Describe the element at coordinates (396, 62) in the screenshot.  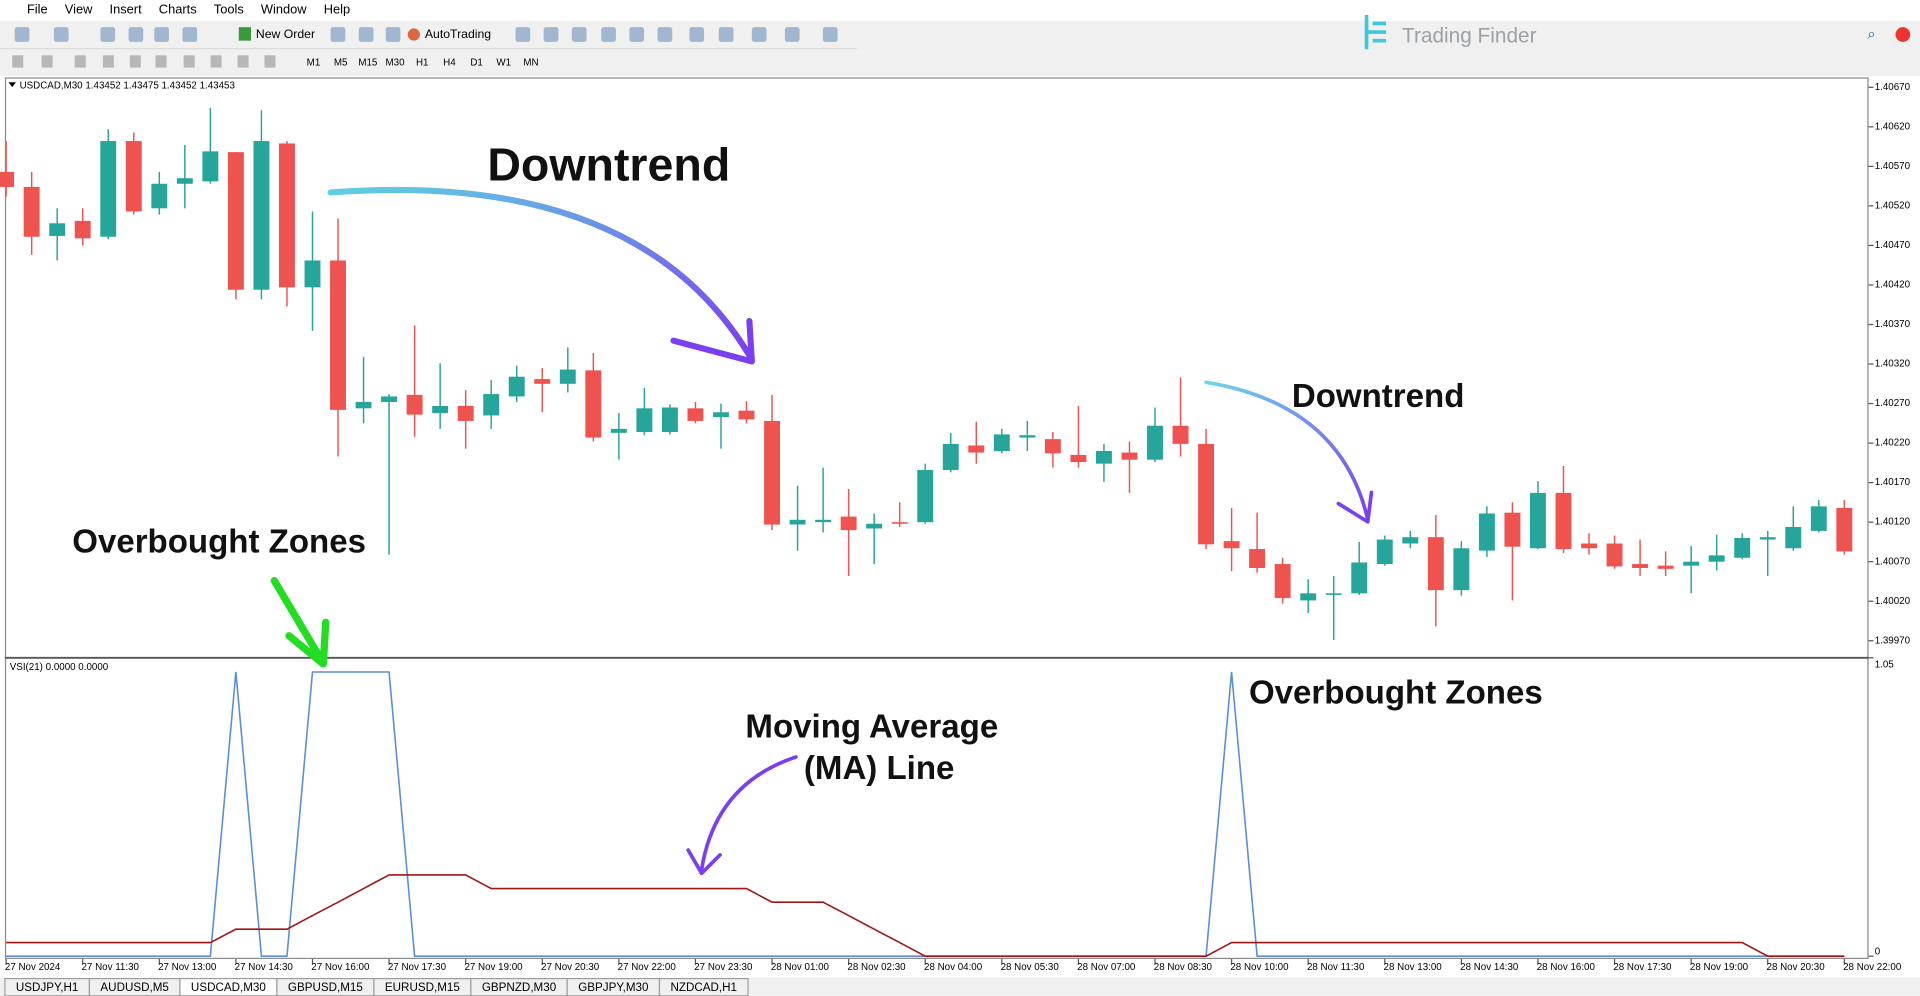
I see `timeframe-button: M30` at that location.